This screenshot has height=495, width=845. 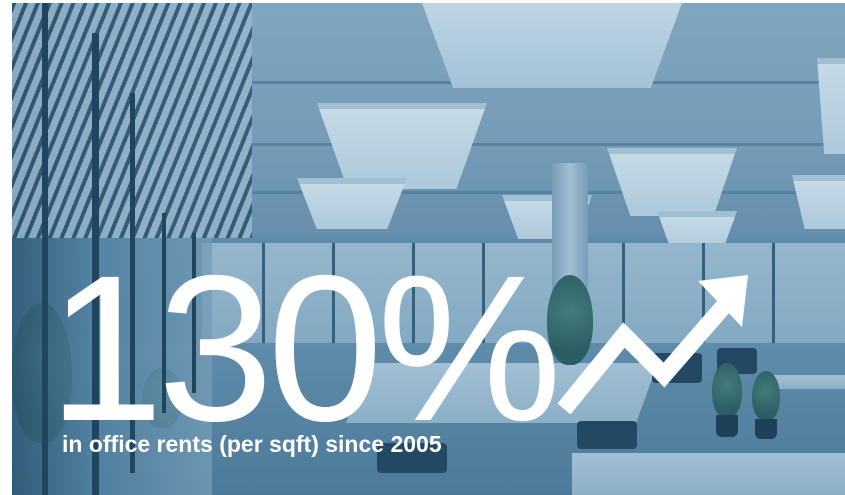 I want to click on headline-caption: in office rents (per sqft) since 2005, so click(x=252, y=444).